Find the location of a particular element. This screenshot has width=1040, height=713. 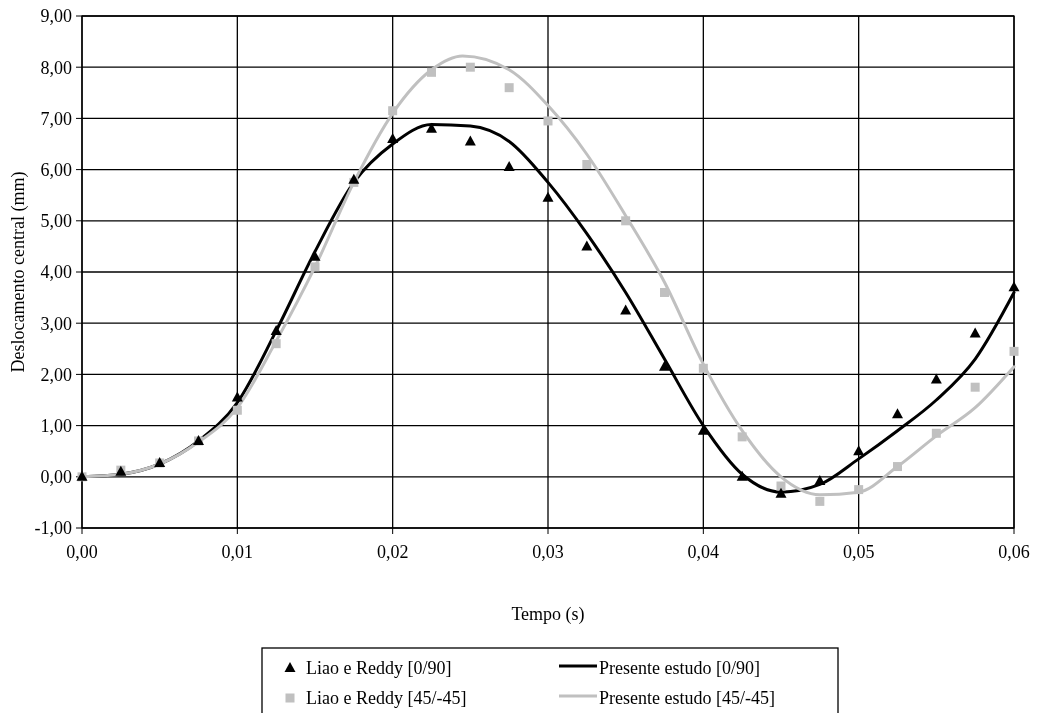

x-tick-label: 0,05 is located at coordinates (858, 552).